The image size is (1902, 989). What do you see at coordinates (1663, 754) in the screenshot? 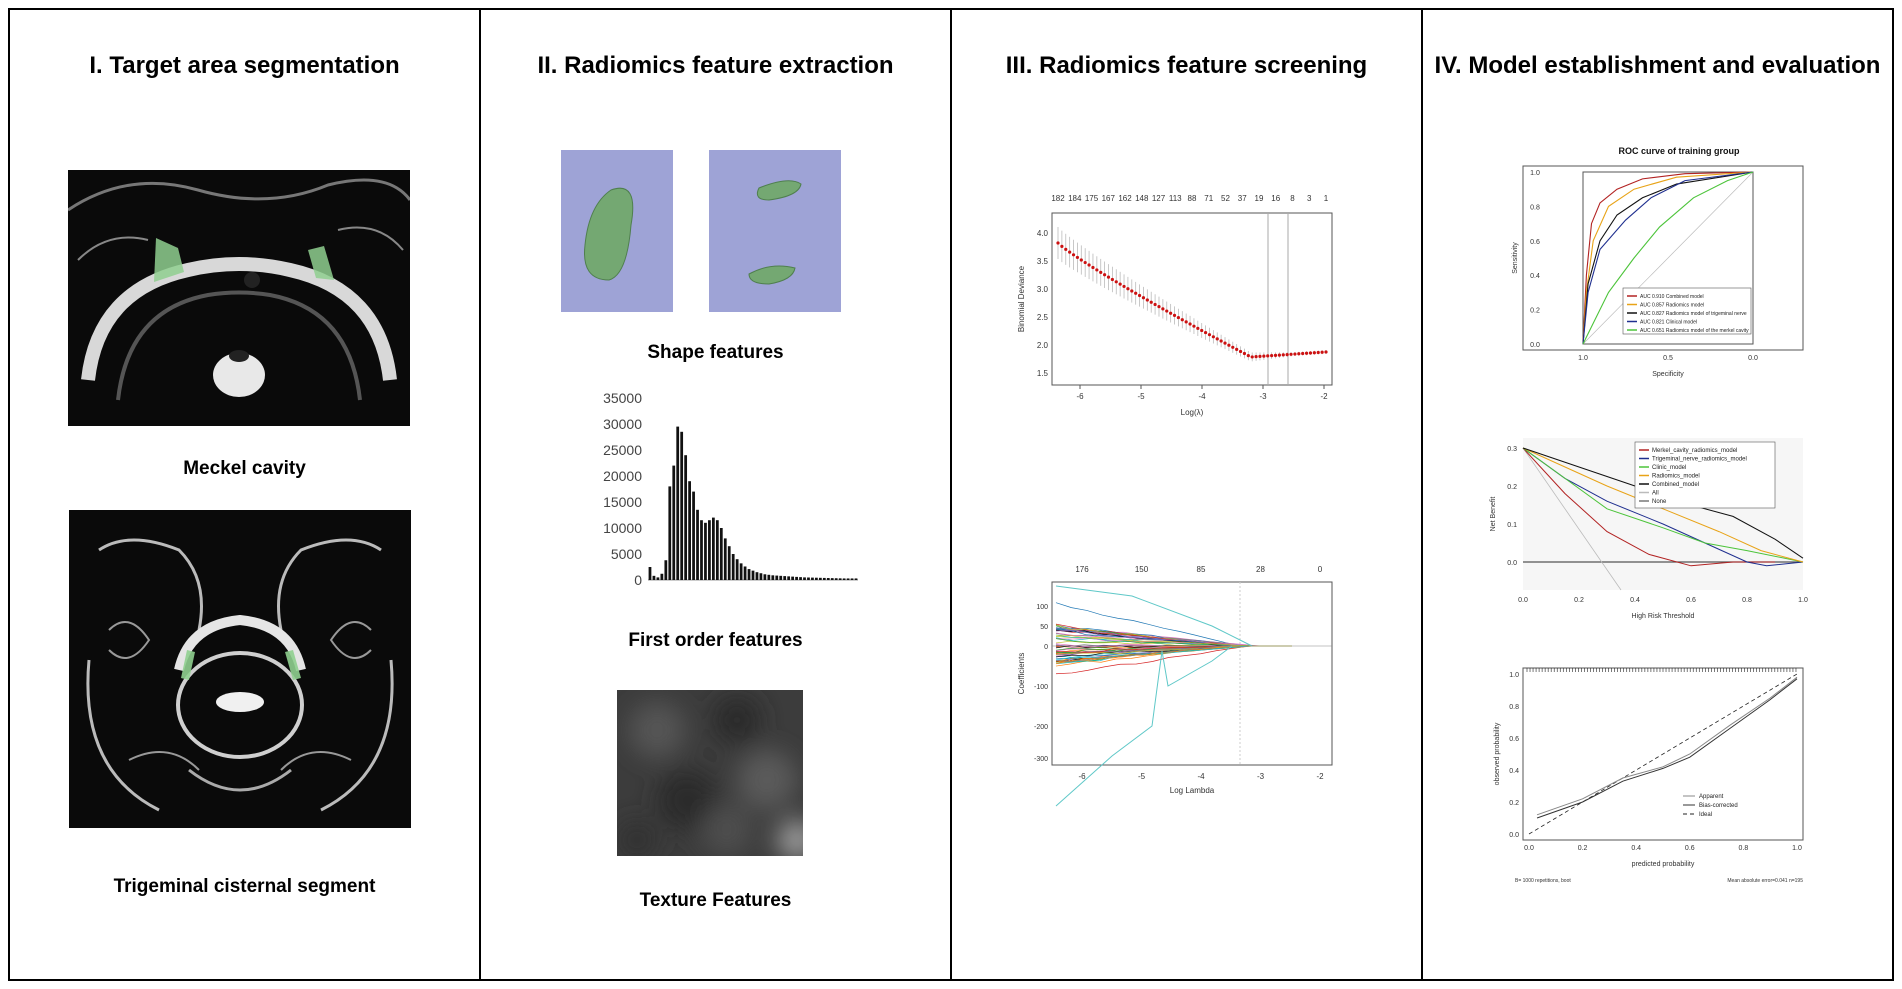
I see `calib-ideal-line` at bounding box center [1663, 754].